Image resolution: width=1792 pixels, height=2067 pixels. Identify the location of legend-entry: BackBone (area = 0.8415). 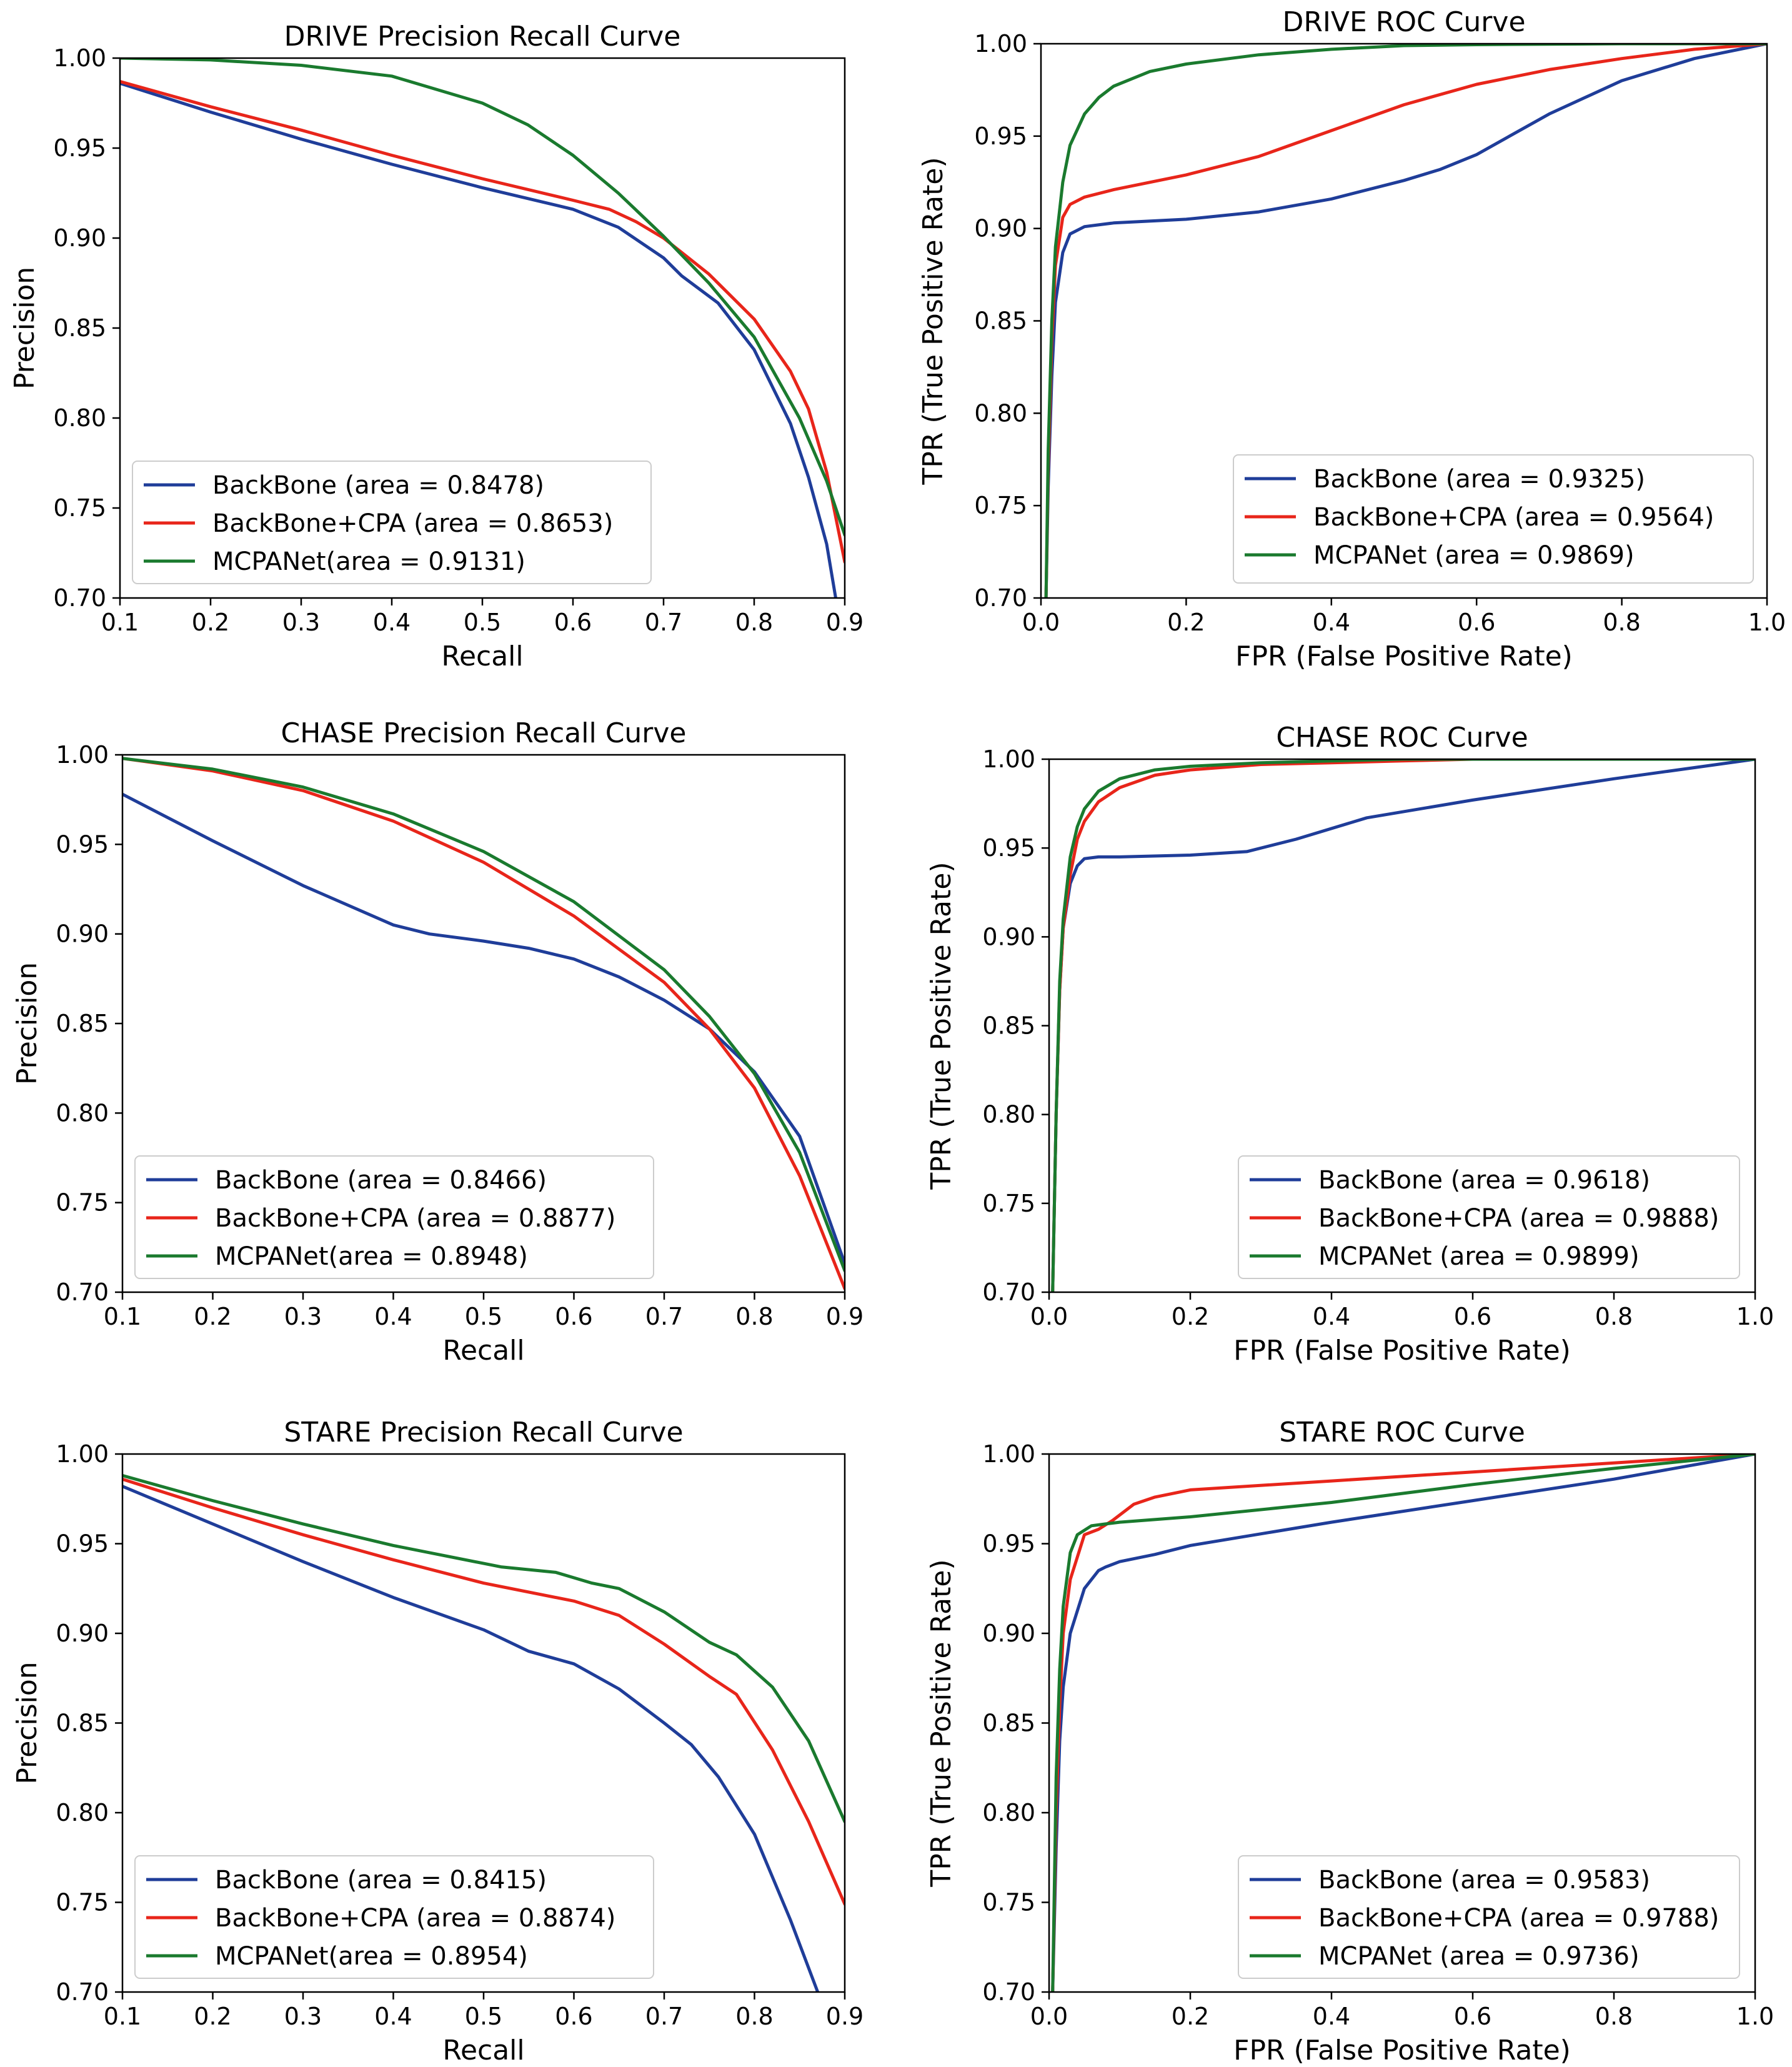
(381, 1880).